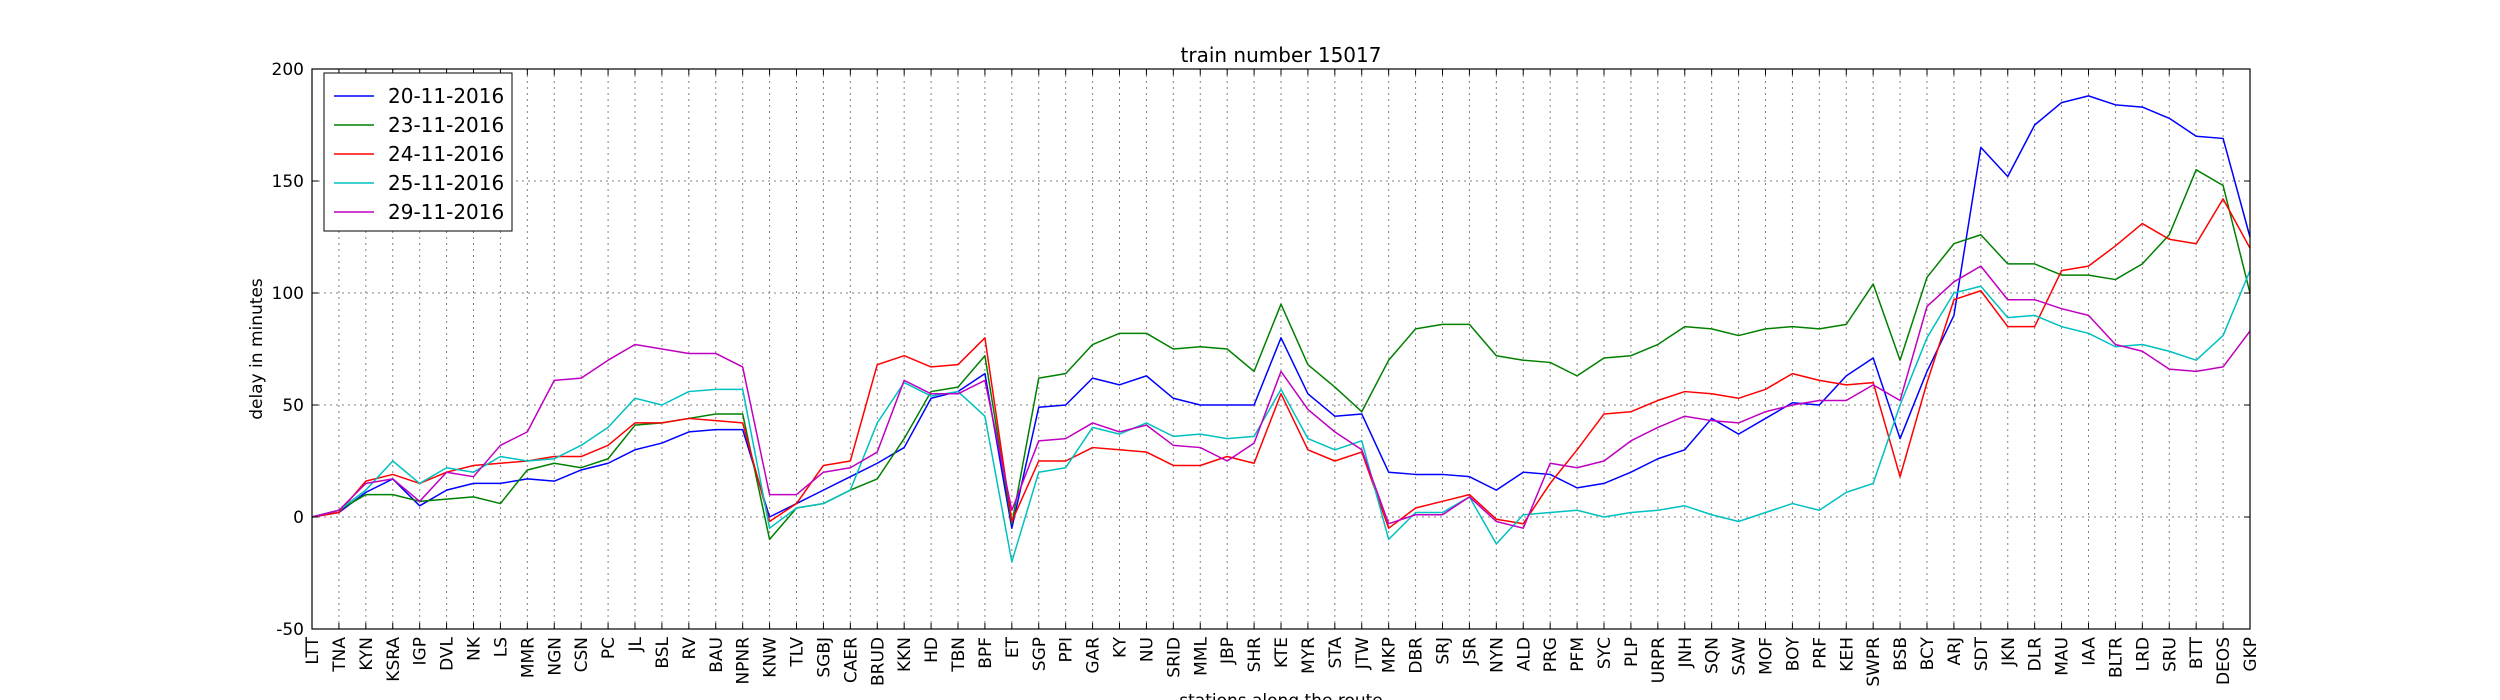 This screenshot has height=700, width=2500. I want to click on y-tick-label: 150, so click(288, 182).